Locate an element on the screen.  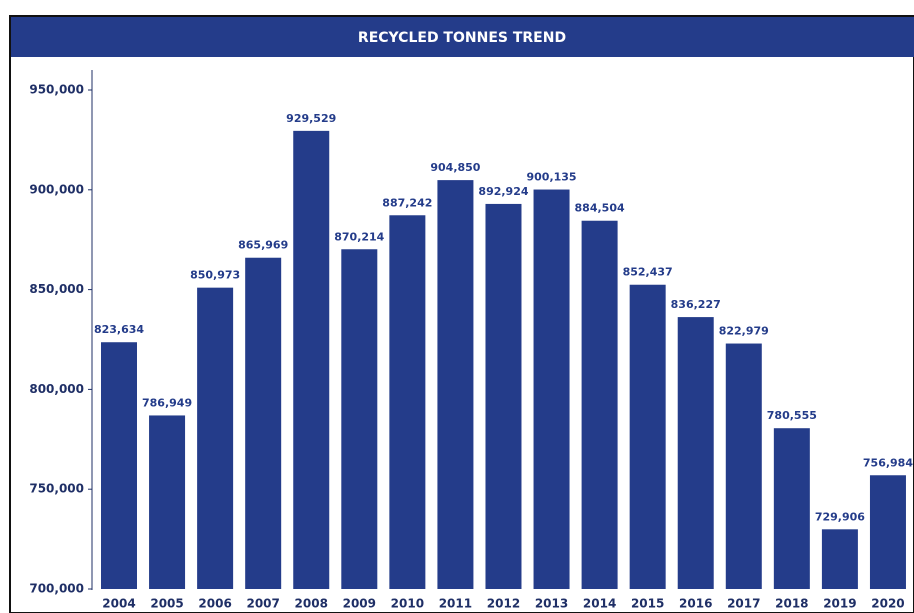
x-tick-label: 2012 is located at coordinates (503, 604).